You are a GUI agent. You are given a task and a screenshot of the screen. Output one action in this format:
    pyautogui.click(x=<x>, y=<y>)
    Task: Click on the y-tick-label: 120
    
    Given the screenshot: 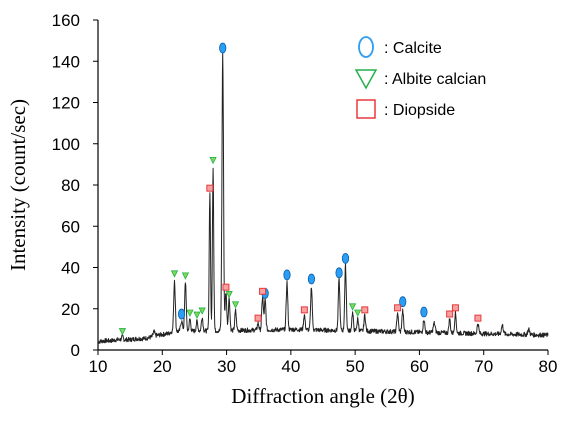 What is the action you would take?
    pyautogui.click(x=66, y=103)
    